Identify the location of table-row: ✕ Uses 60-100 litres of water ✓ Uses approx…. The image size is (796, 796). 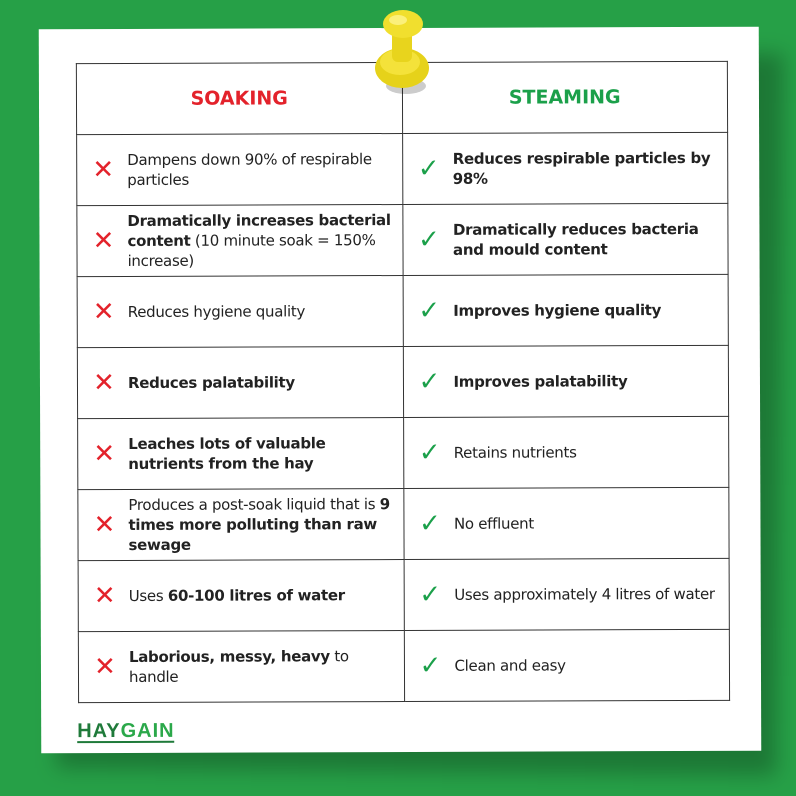
(404, 595).